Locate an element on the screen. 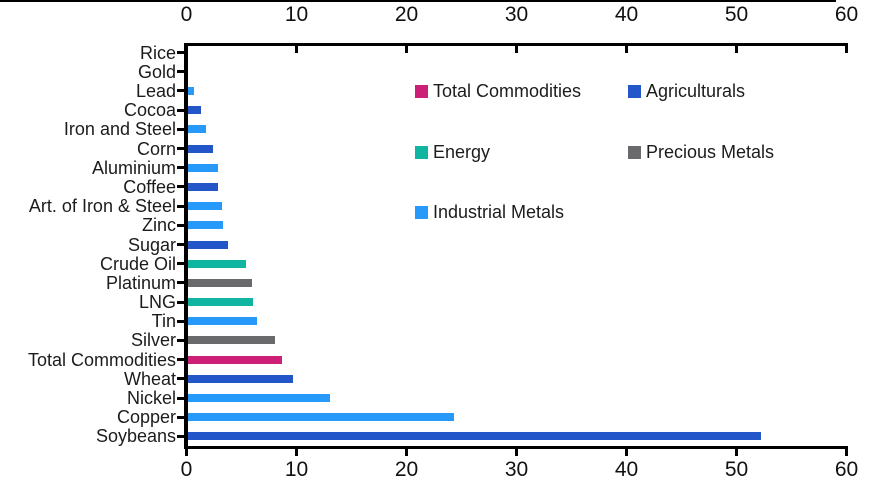 This screenshot has width=881, height=497. x-tick-label-top: 0 is located at coordinates (186, 14).